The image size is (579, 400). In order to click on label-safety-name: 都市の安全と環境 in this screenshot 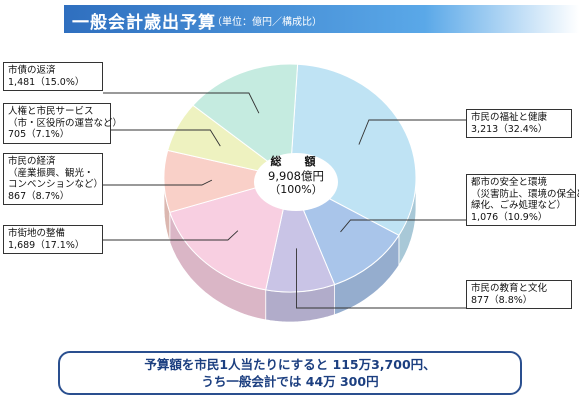, I will do `click(509, 182)`.